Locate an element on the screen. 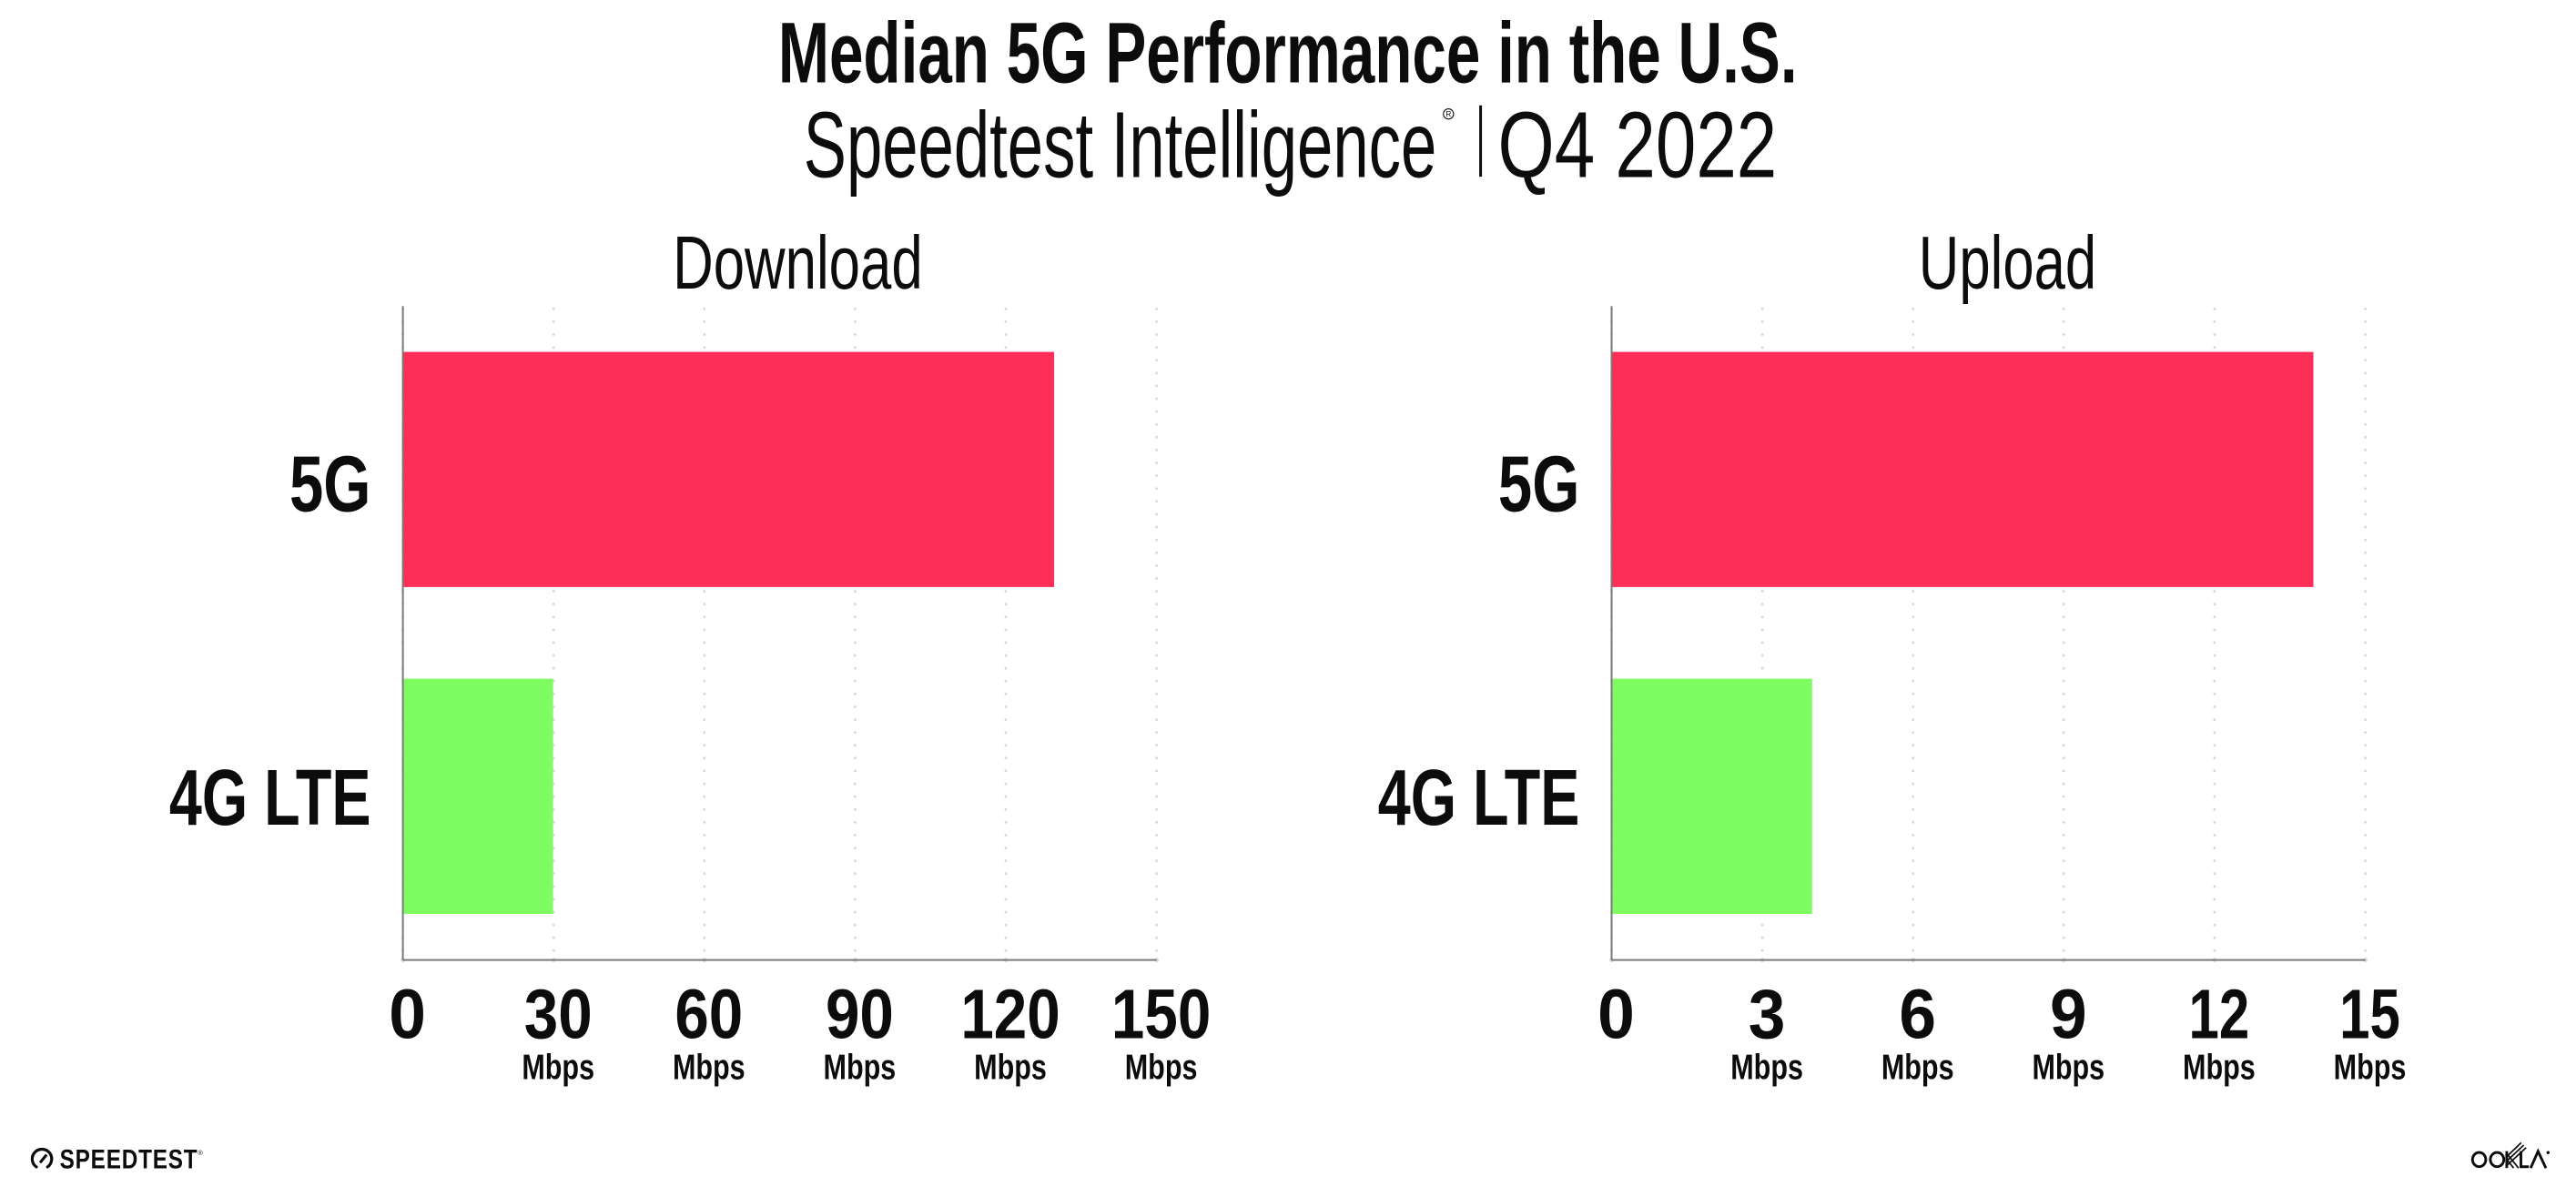 The height and width of the screenshot is (1197, 2576). svg-text:Median 5G Performance in the U: Median 5G Performance in the U.S. is located at coordinates (1288, 53).